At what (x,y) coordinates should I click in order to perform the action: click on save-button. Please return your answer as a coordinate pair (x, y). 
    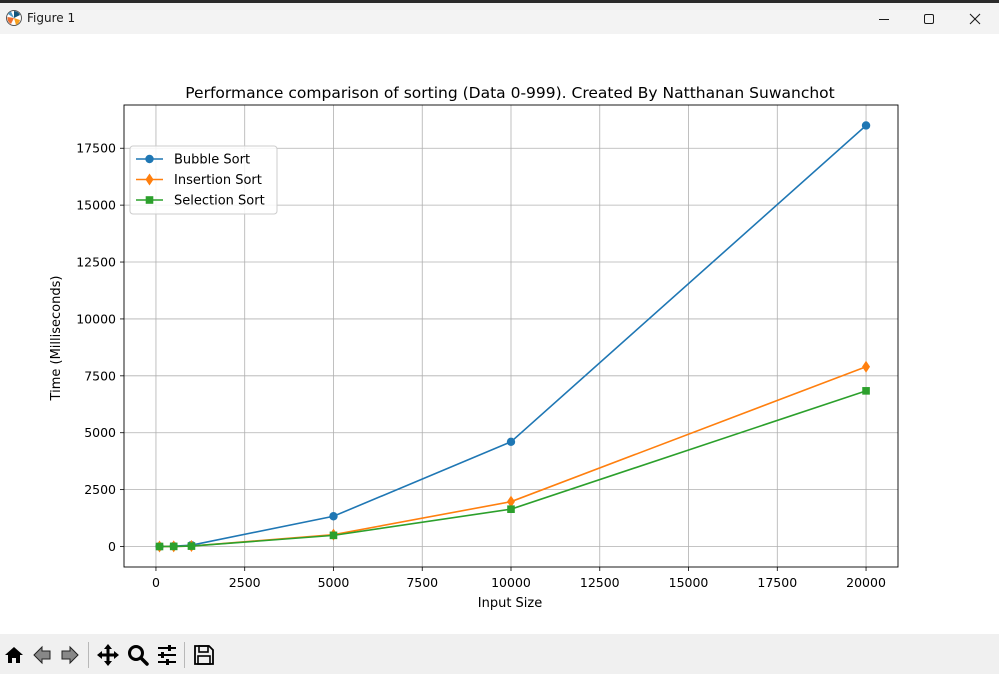
    Looking at the image, I should click on (204, 655).